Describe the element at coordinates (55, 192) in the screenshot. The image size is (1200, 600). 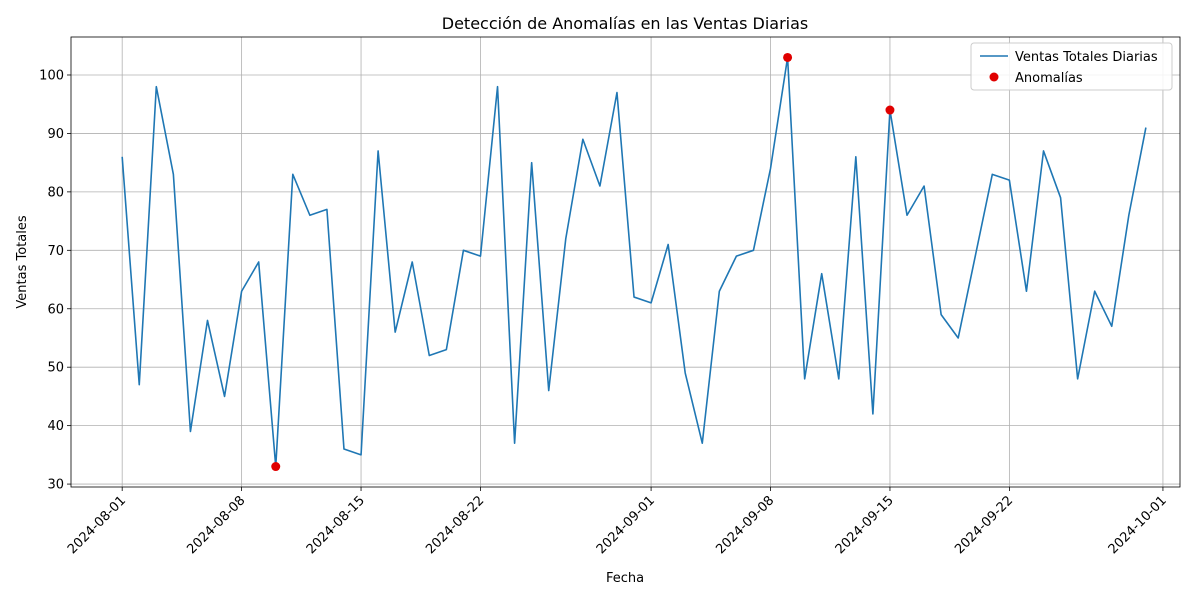
I see `y-tick-label: 80` at that location.